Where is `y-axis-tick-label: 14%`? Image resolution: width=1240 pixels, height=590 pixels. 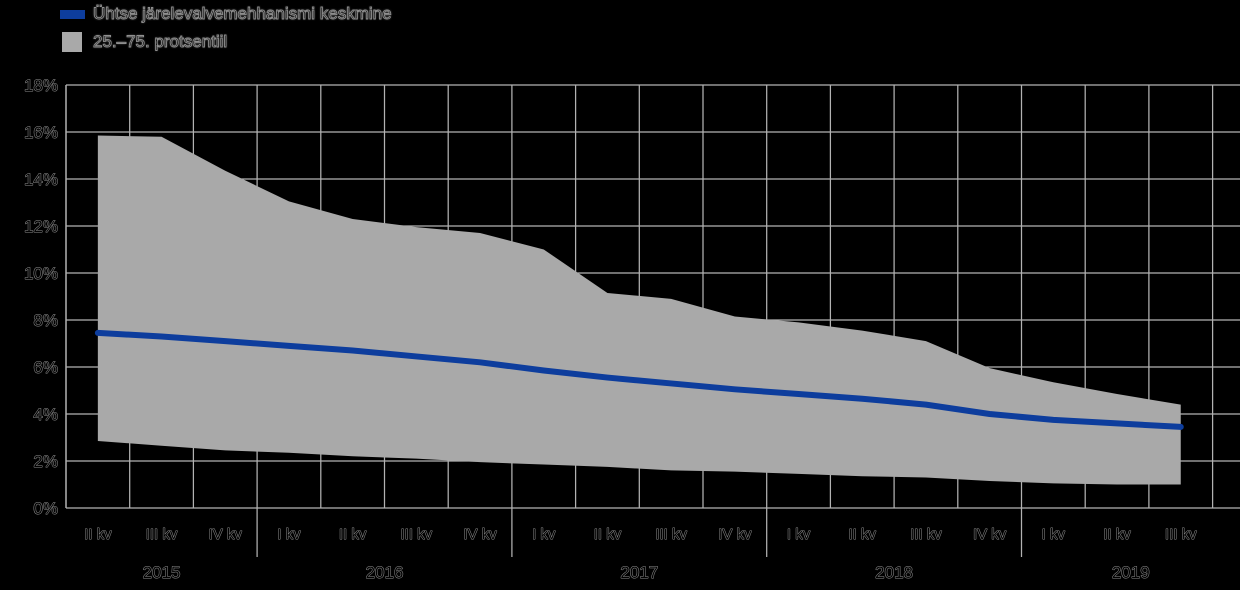 y-axis-tick-label: 14% is located at coordinates (41, 179).